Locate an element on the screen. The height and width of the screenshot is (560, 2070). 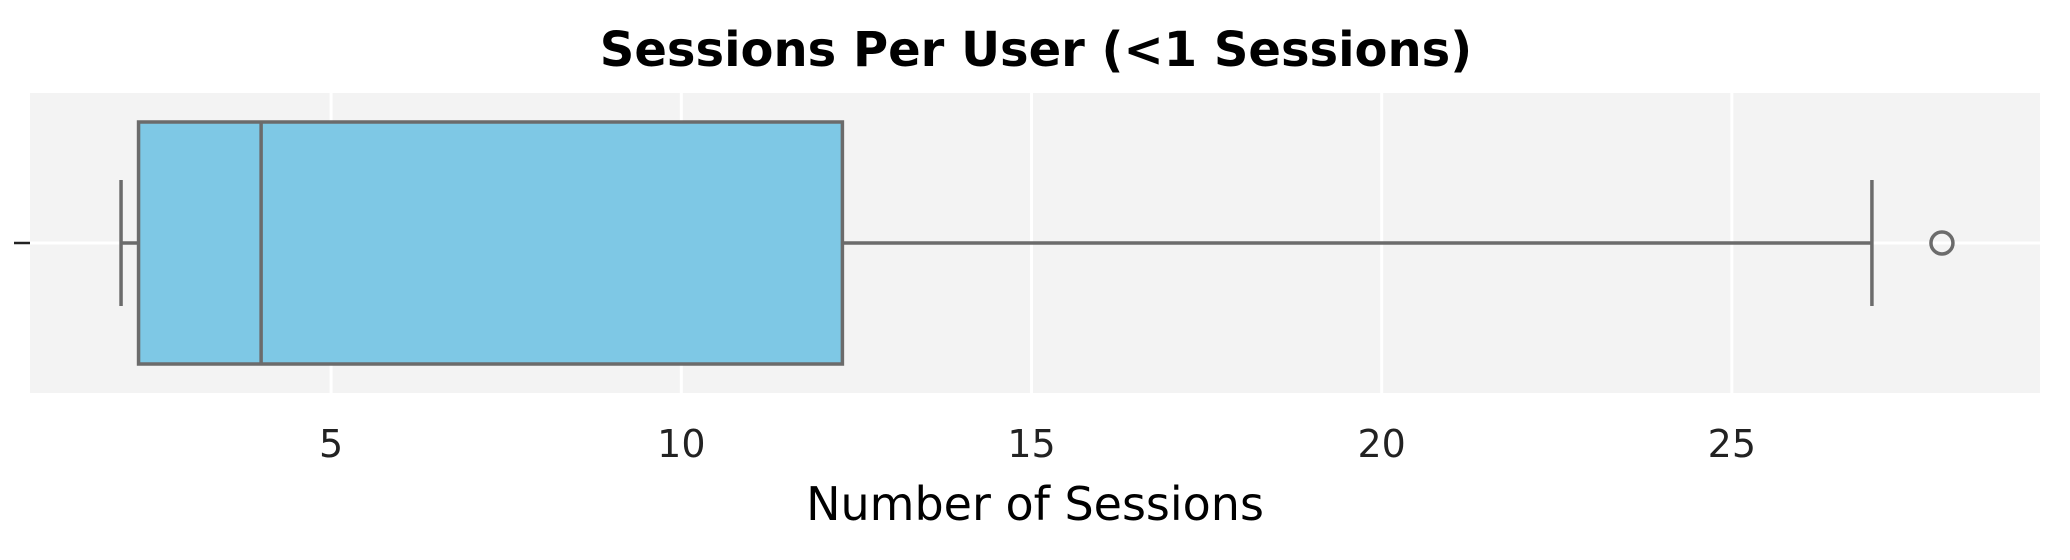
x-axis-ticks: 5 10 15 20 25 is located at coordinates (1037, 444).